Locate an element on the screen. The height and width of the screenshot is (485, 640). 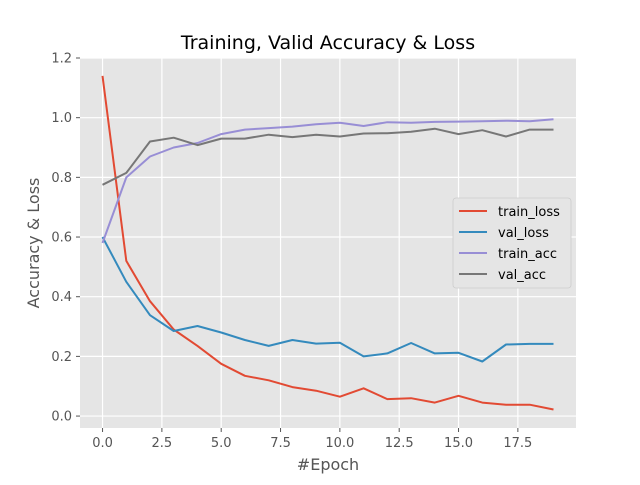
legend-label-val_loss: val_loss is located at coordinates (523, 233).